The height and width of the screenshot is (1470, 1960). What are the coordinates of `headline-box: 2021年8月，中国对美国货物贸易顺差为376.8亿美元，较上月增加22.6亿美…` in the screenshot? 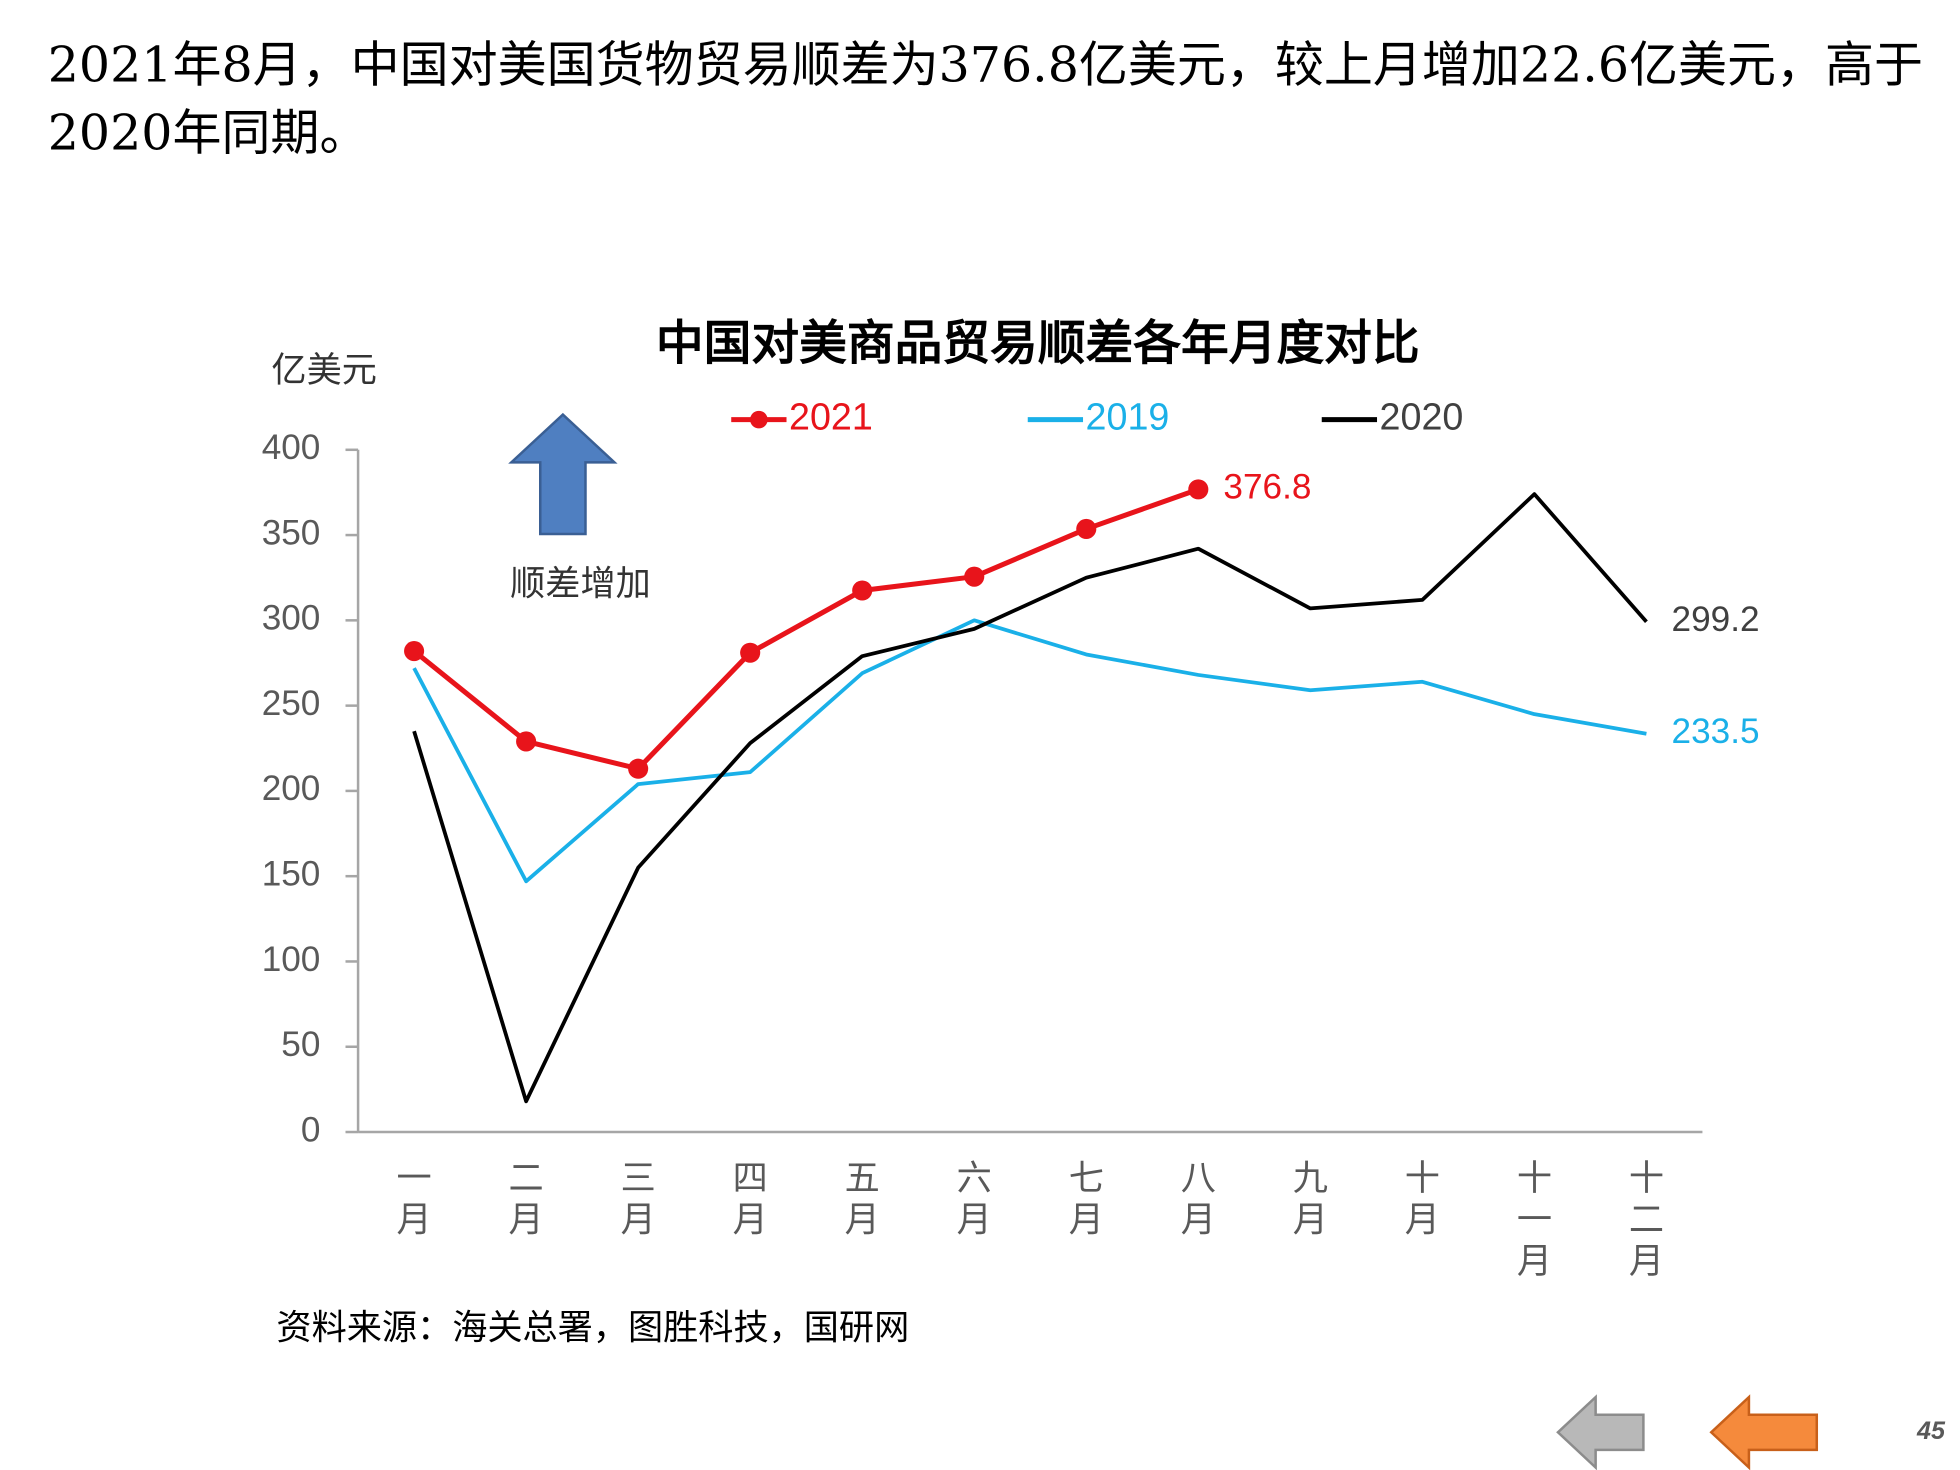 It's located at (985, 100).